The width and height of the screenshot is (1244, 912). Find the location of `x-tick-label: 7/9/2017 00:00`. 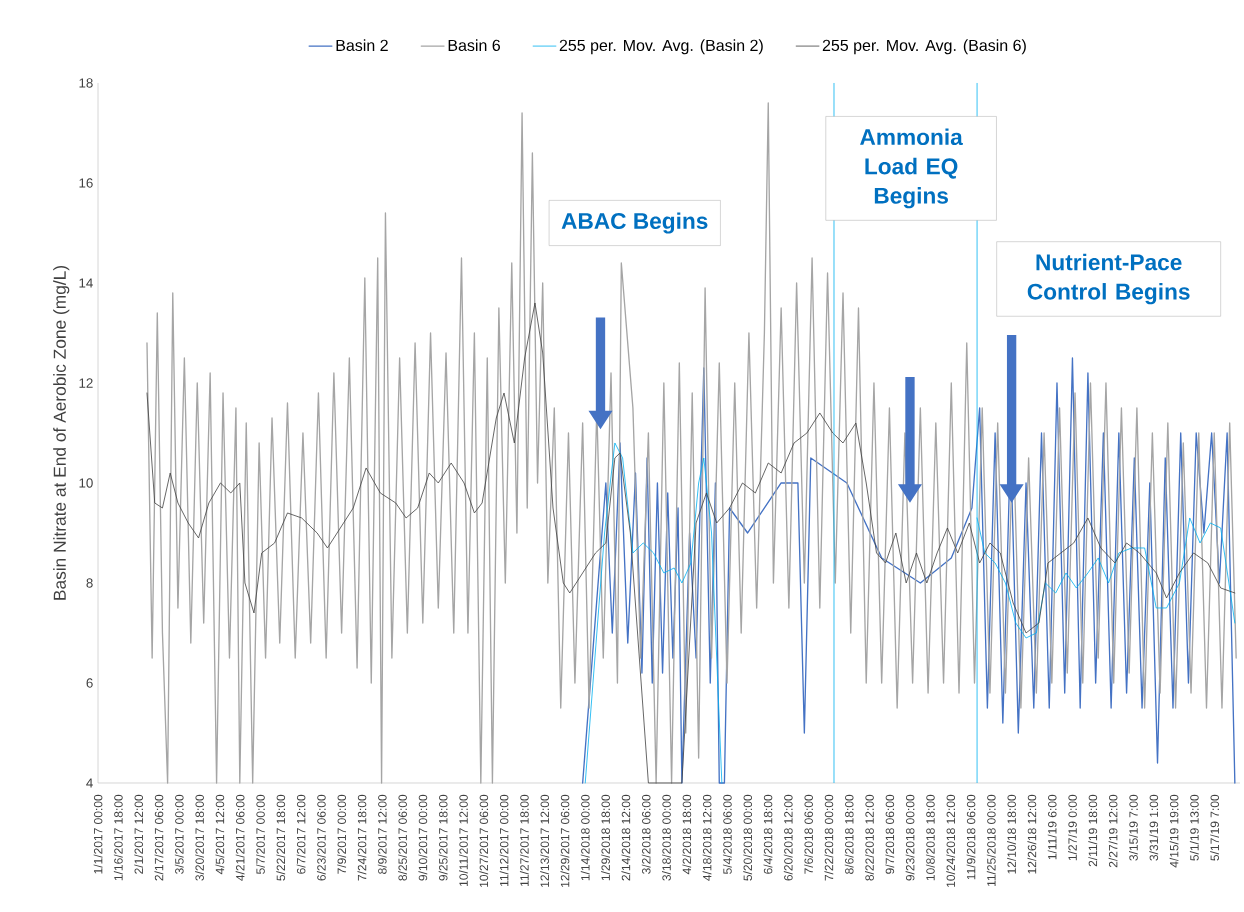

x-tick-label: 7/9/2017 00:00 is located at coordinates (342, 834).